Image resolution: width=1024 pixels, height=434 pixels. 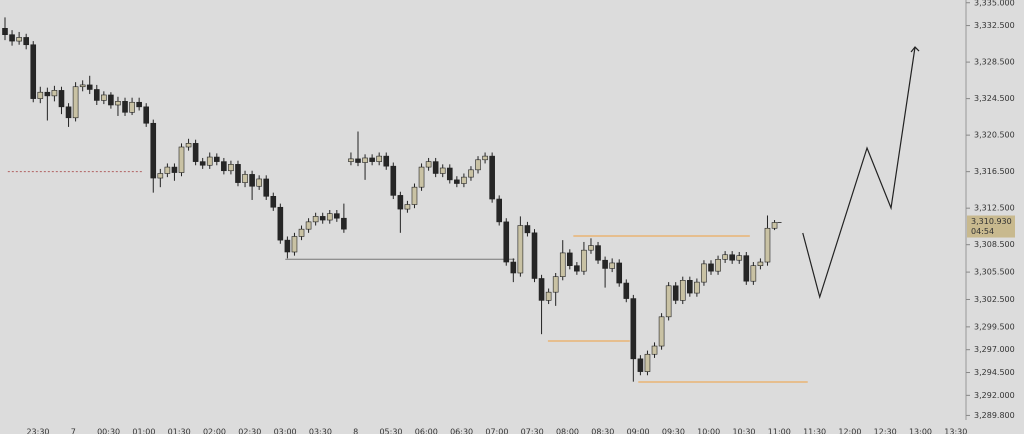 I want to click on x-tick-label: 11:30, so click(x=814, y=431).